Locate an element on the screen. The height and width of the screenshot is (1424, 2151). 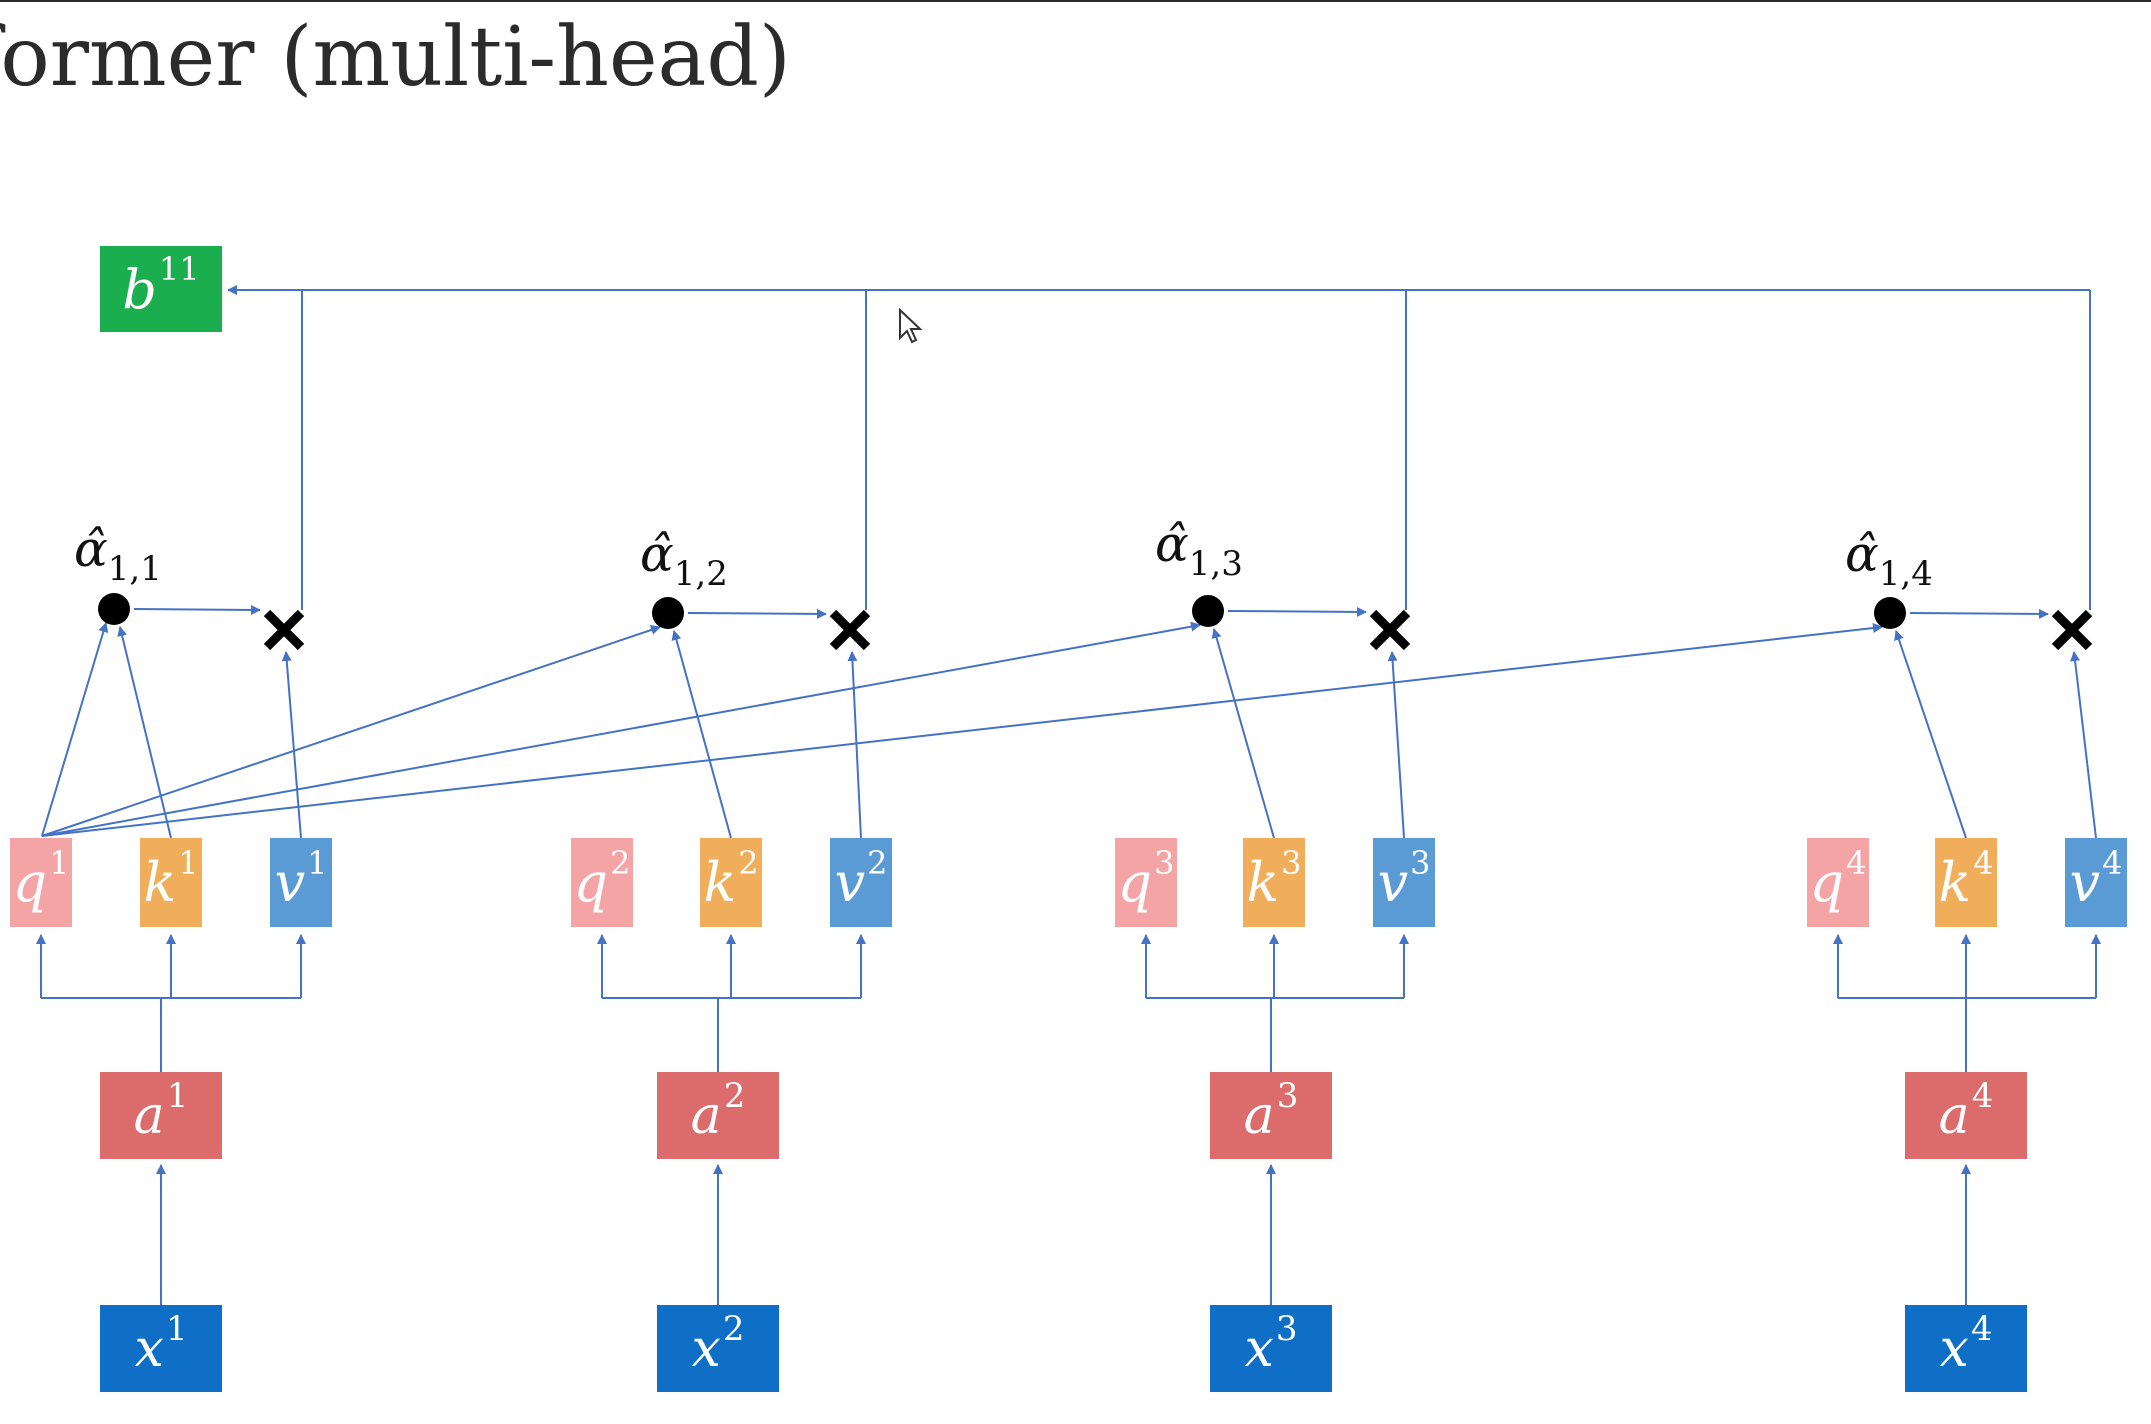
query-q4-superscript: 4 is located at coordinates (1856, 862).